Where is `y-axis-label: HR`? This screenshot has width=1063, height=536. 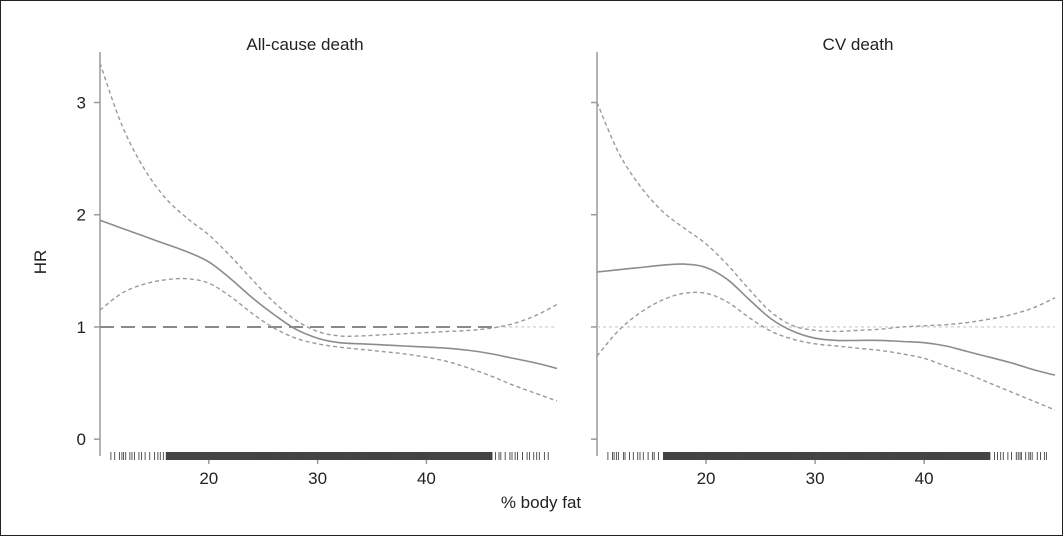 y-axis-label: HR is located at coordinates (40, 262).